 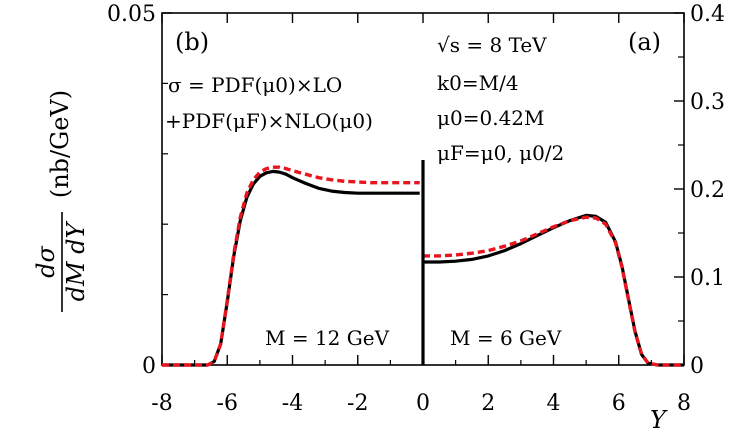 What do you see at coordinates (707, 102) in the screenshot?
I see `right-y-tick-label: 0.3` at bounding box center [707, 102].